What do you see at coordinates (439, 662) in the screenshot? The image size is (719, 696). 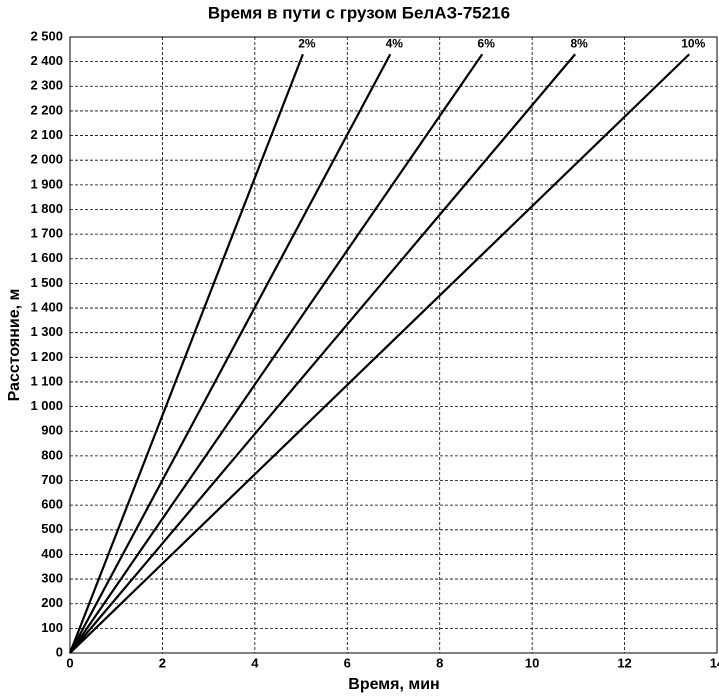 I see `x-tick-label: 8` at bounding box center [439, 662].